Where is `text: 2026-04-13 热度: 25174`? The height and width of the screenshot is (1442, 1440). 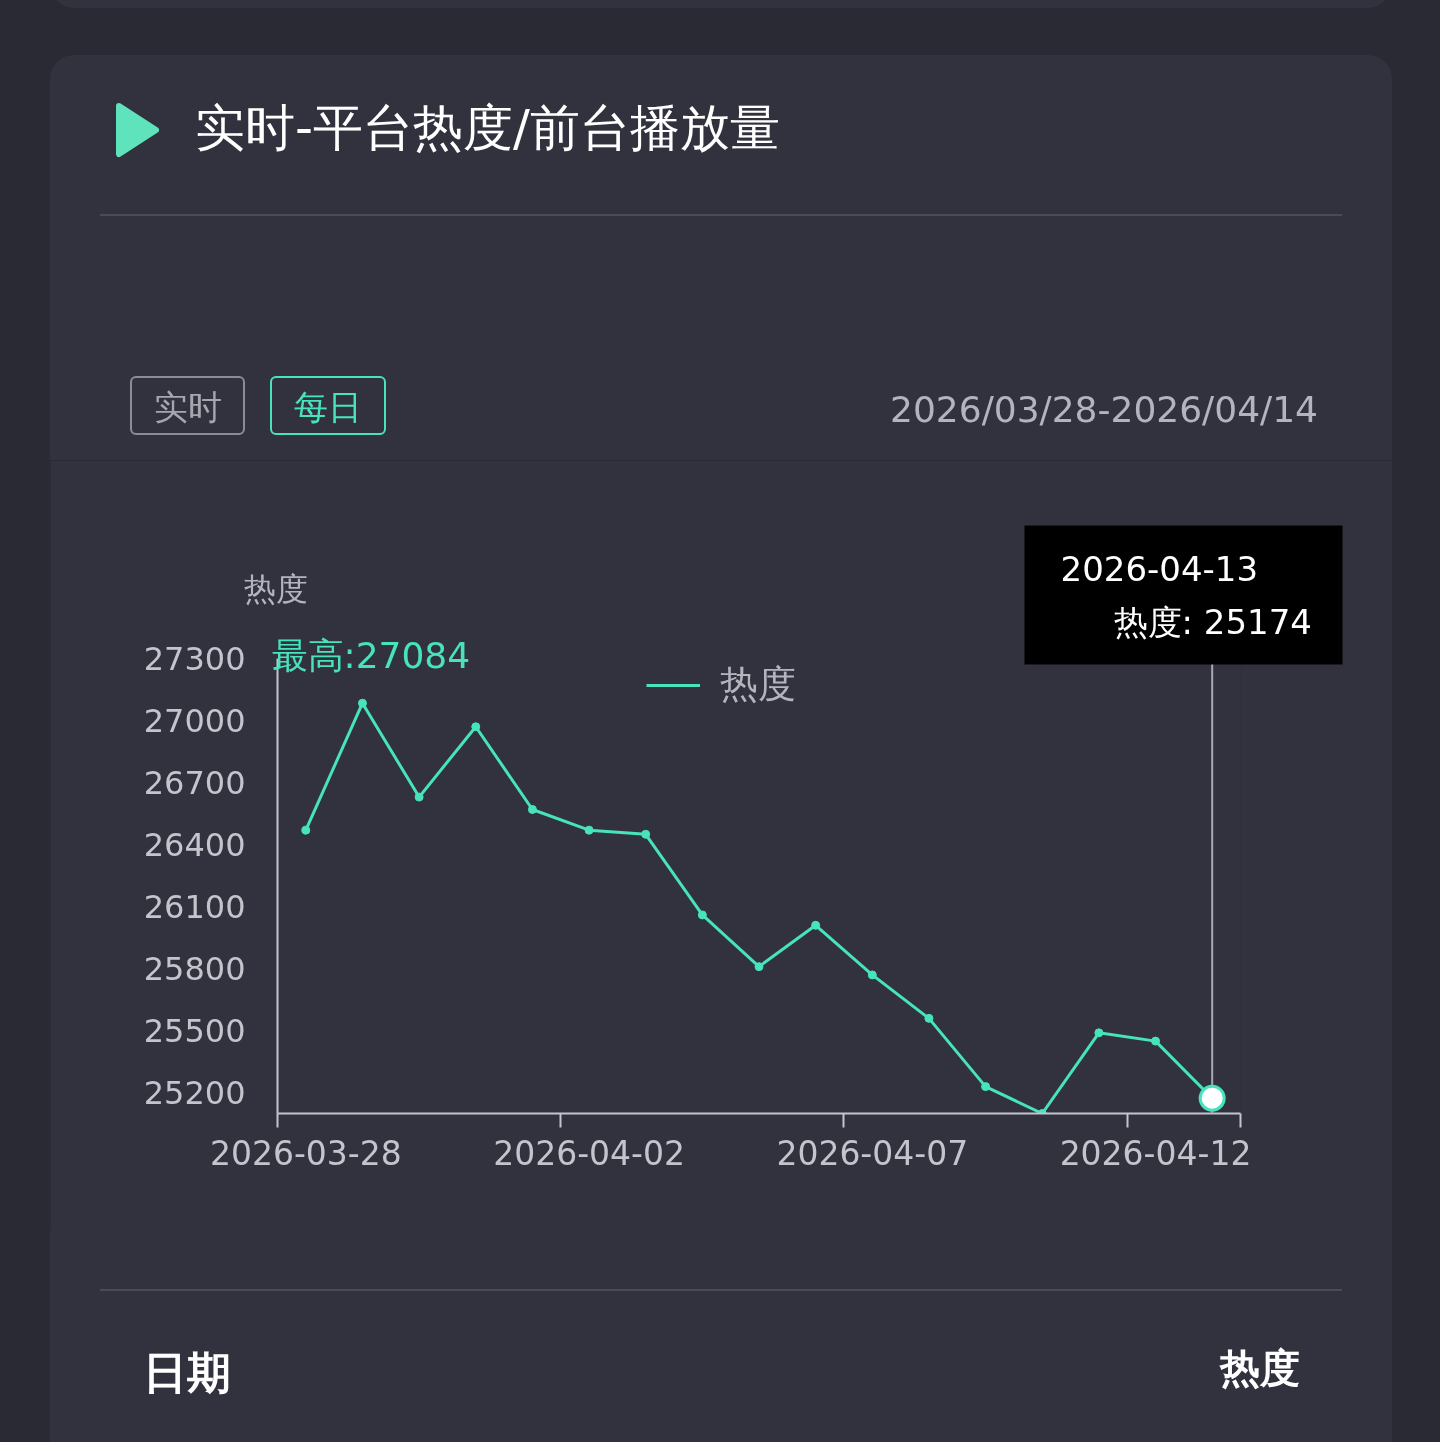
text: 2026-04-13 热度: 25174 is located at coordinates (1186, 595).